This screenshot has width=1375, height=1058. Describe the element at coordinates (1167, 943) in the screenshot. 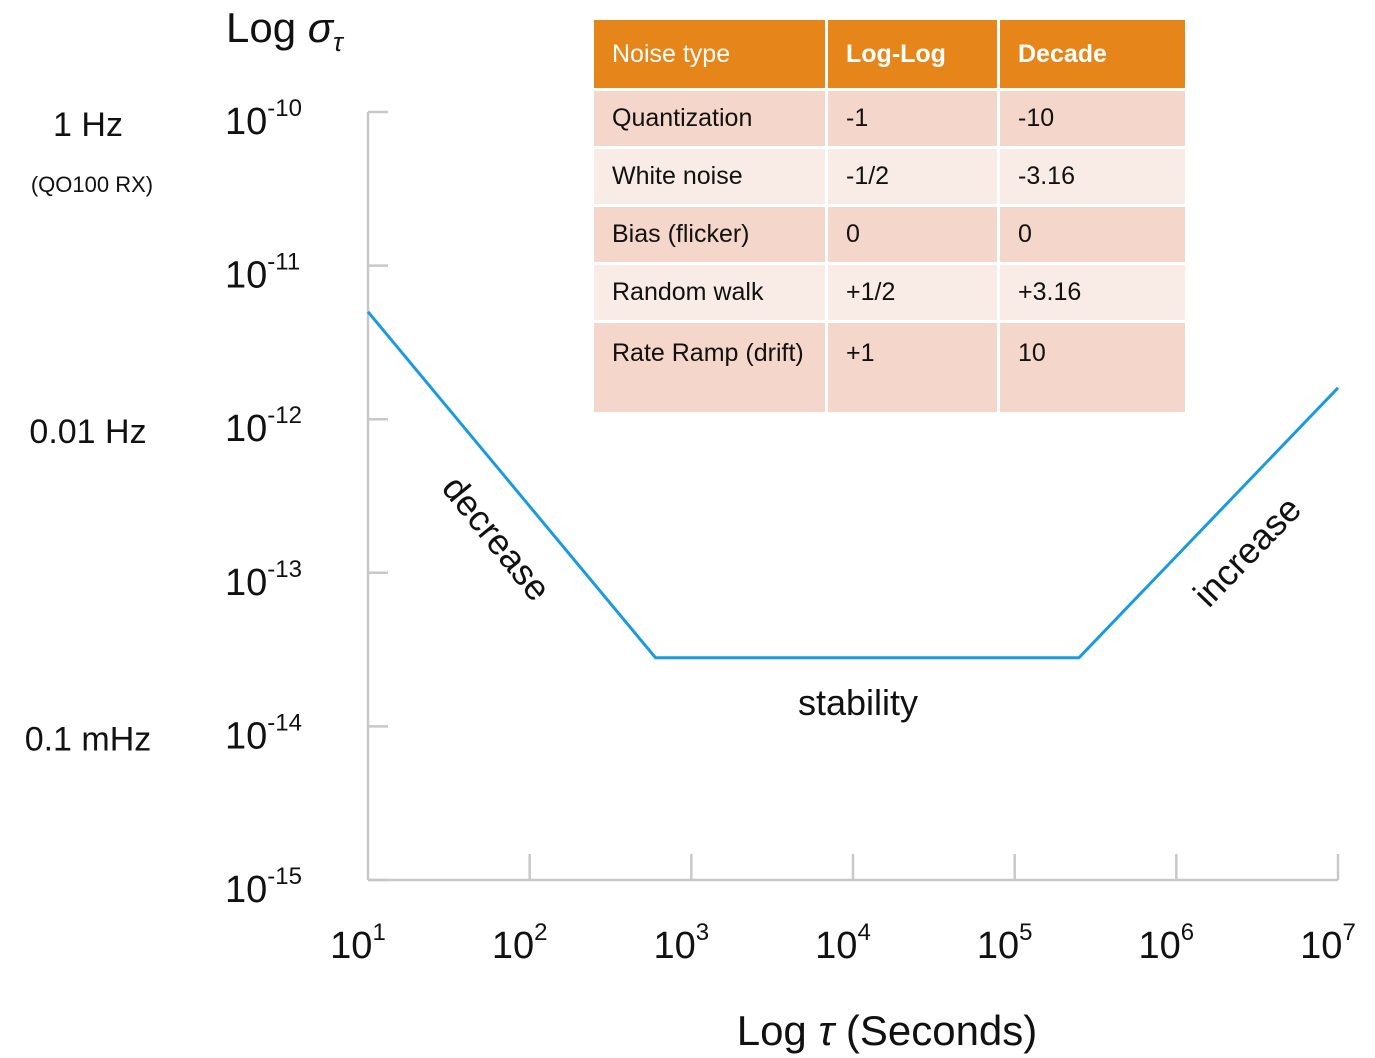

I see `x-tick-label: 10⁶` at that location.